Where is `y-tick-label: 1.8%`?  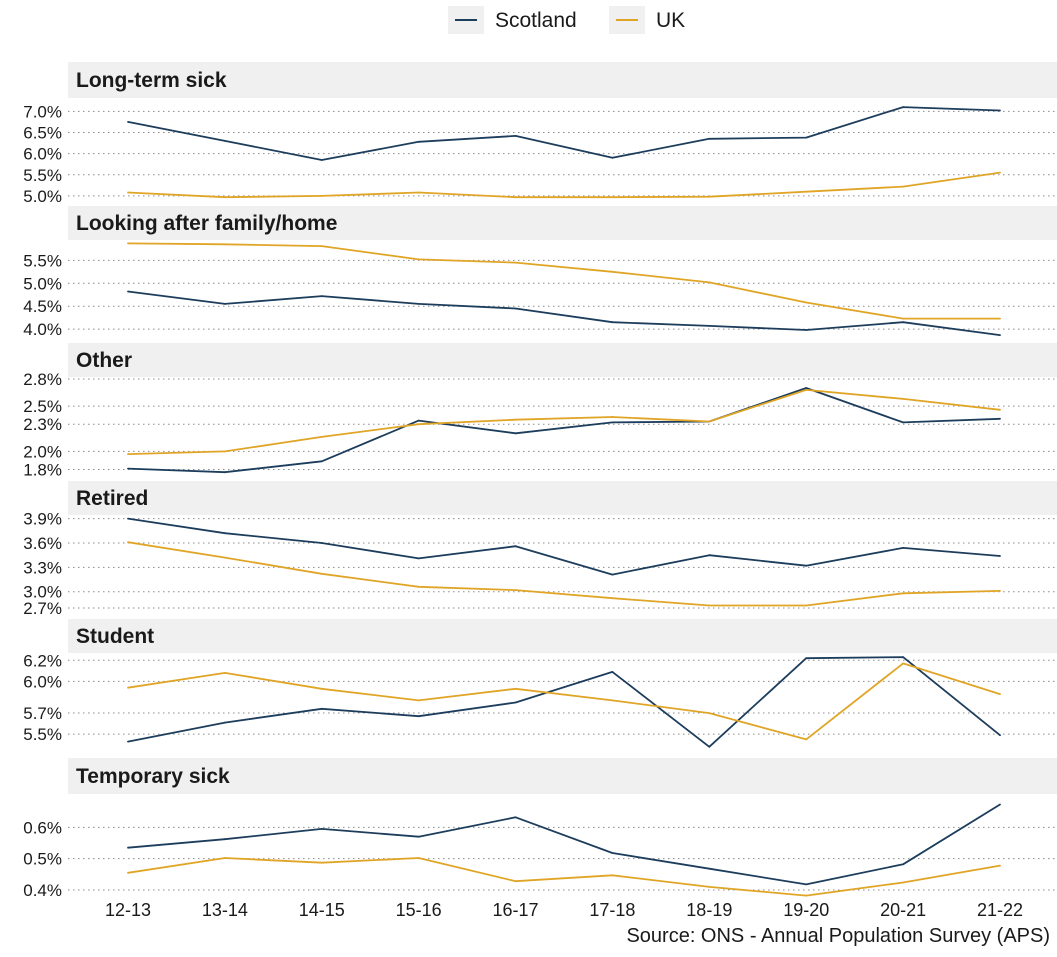 y-tick-label: 1.8% is located at coordinates (42, 469).